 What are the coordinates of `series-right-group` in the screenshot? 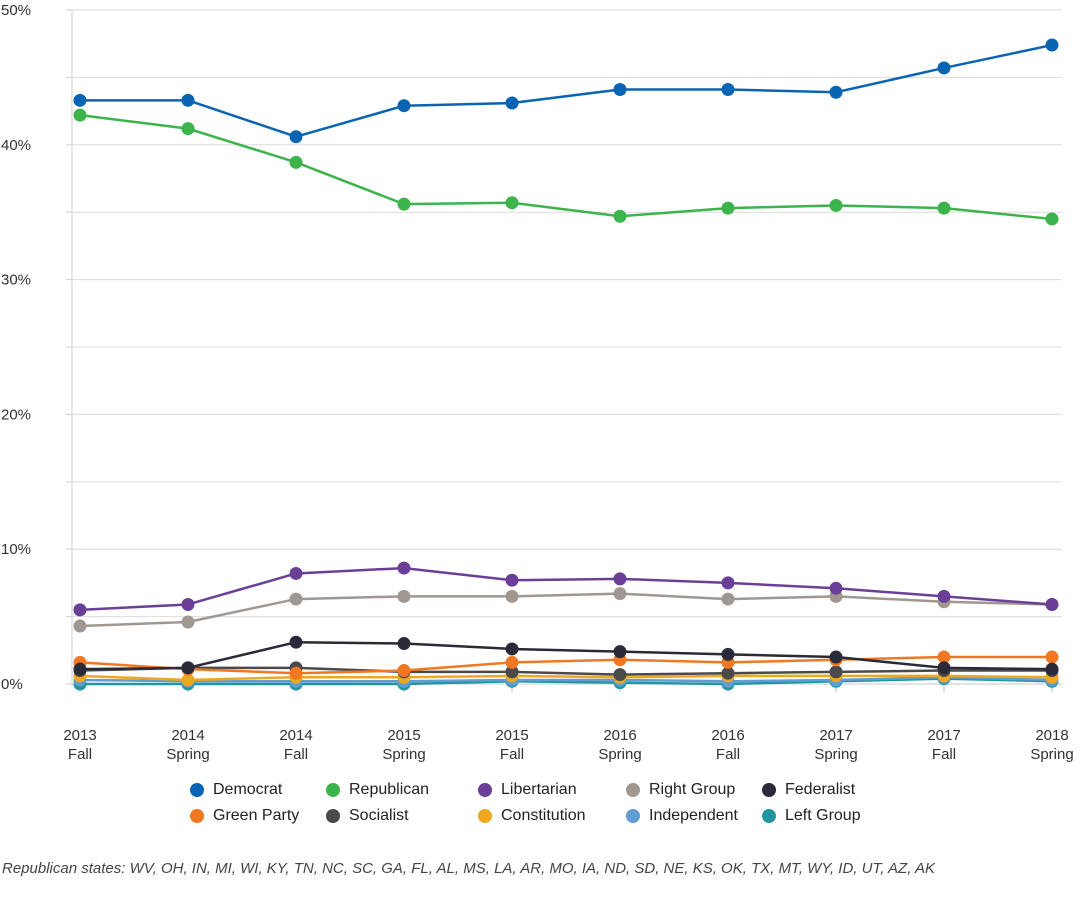 It's located at (566, 610).